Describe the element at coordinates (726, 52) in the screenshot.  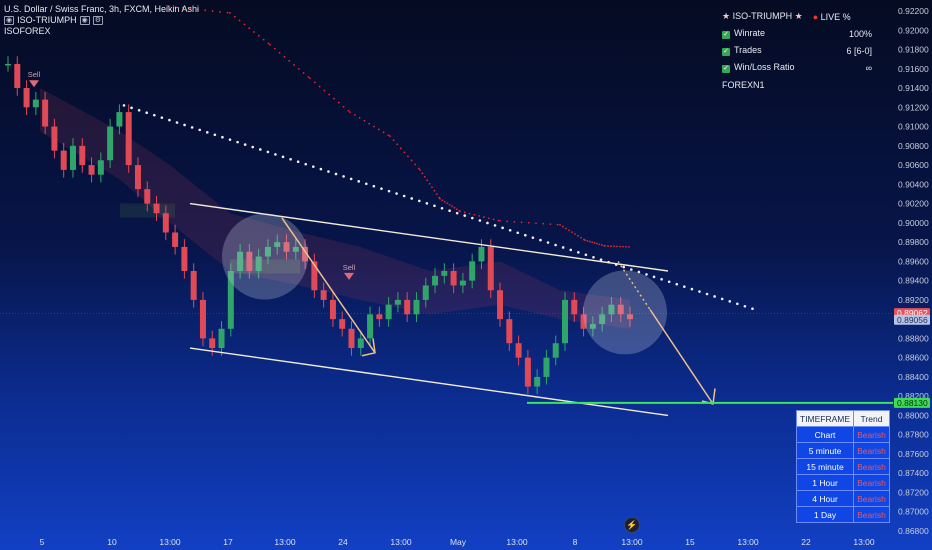
I see `check-icon: ✓` at that location.